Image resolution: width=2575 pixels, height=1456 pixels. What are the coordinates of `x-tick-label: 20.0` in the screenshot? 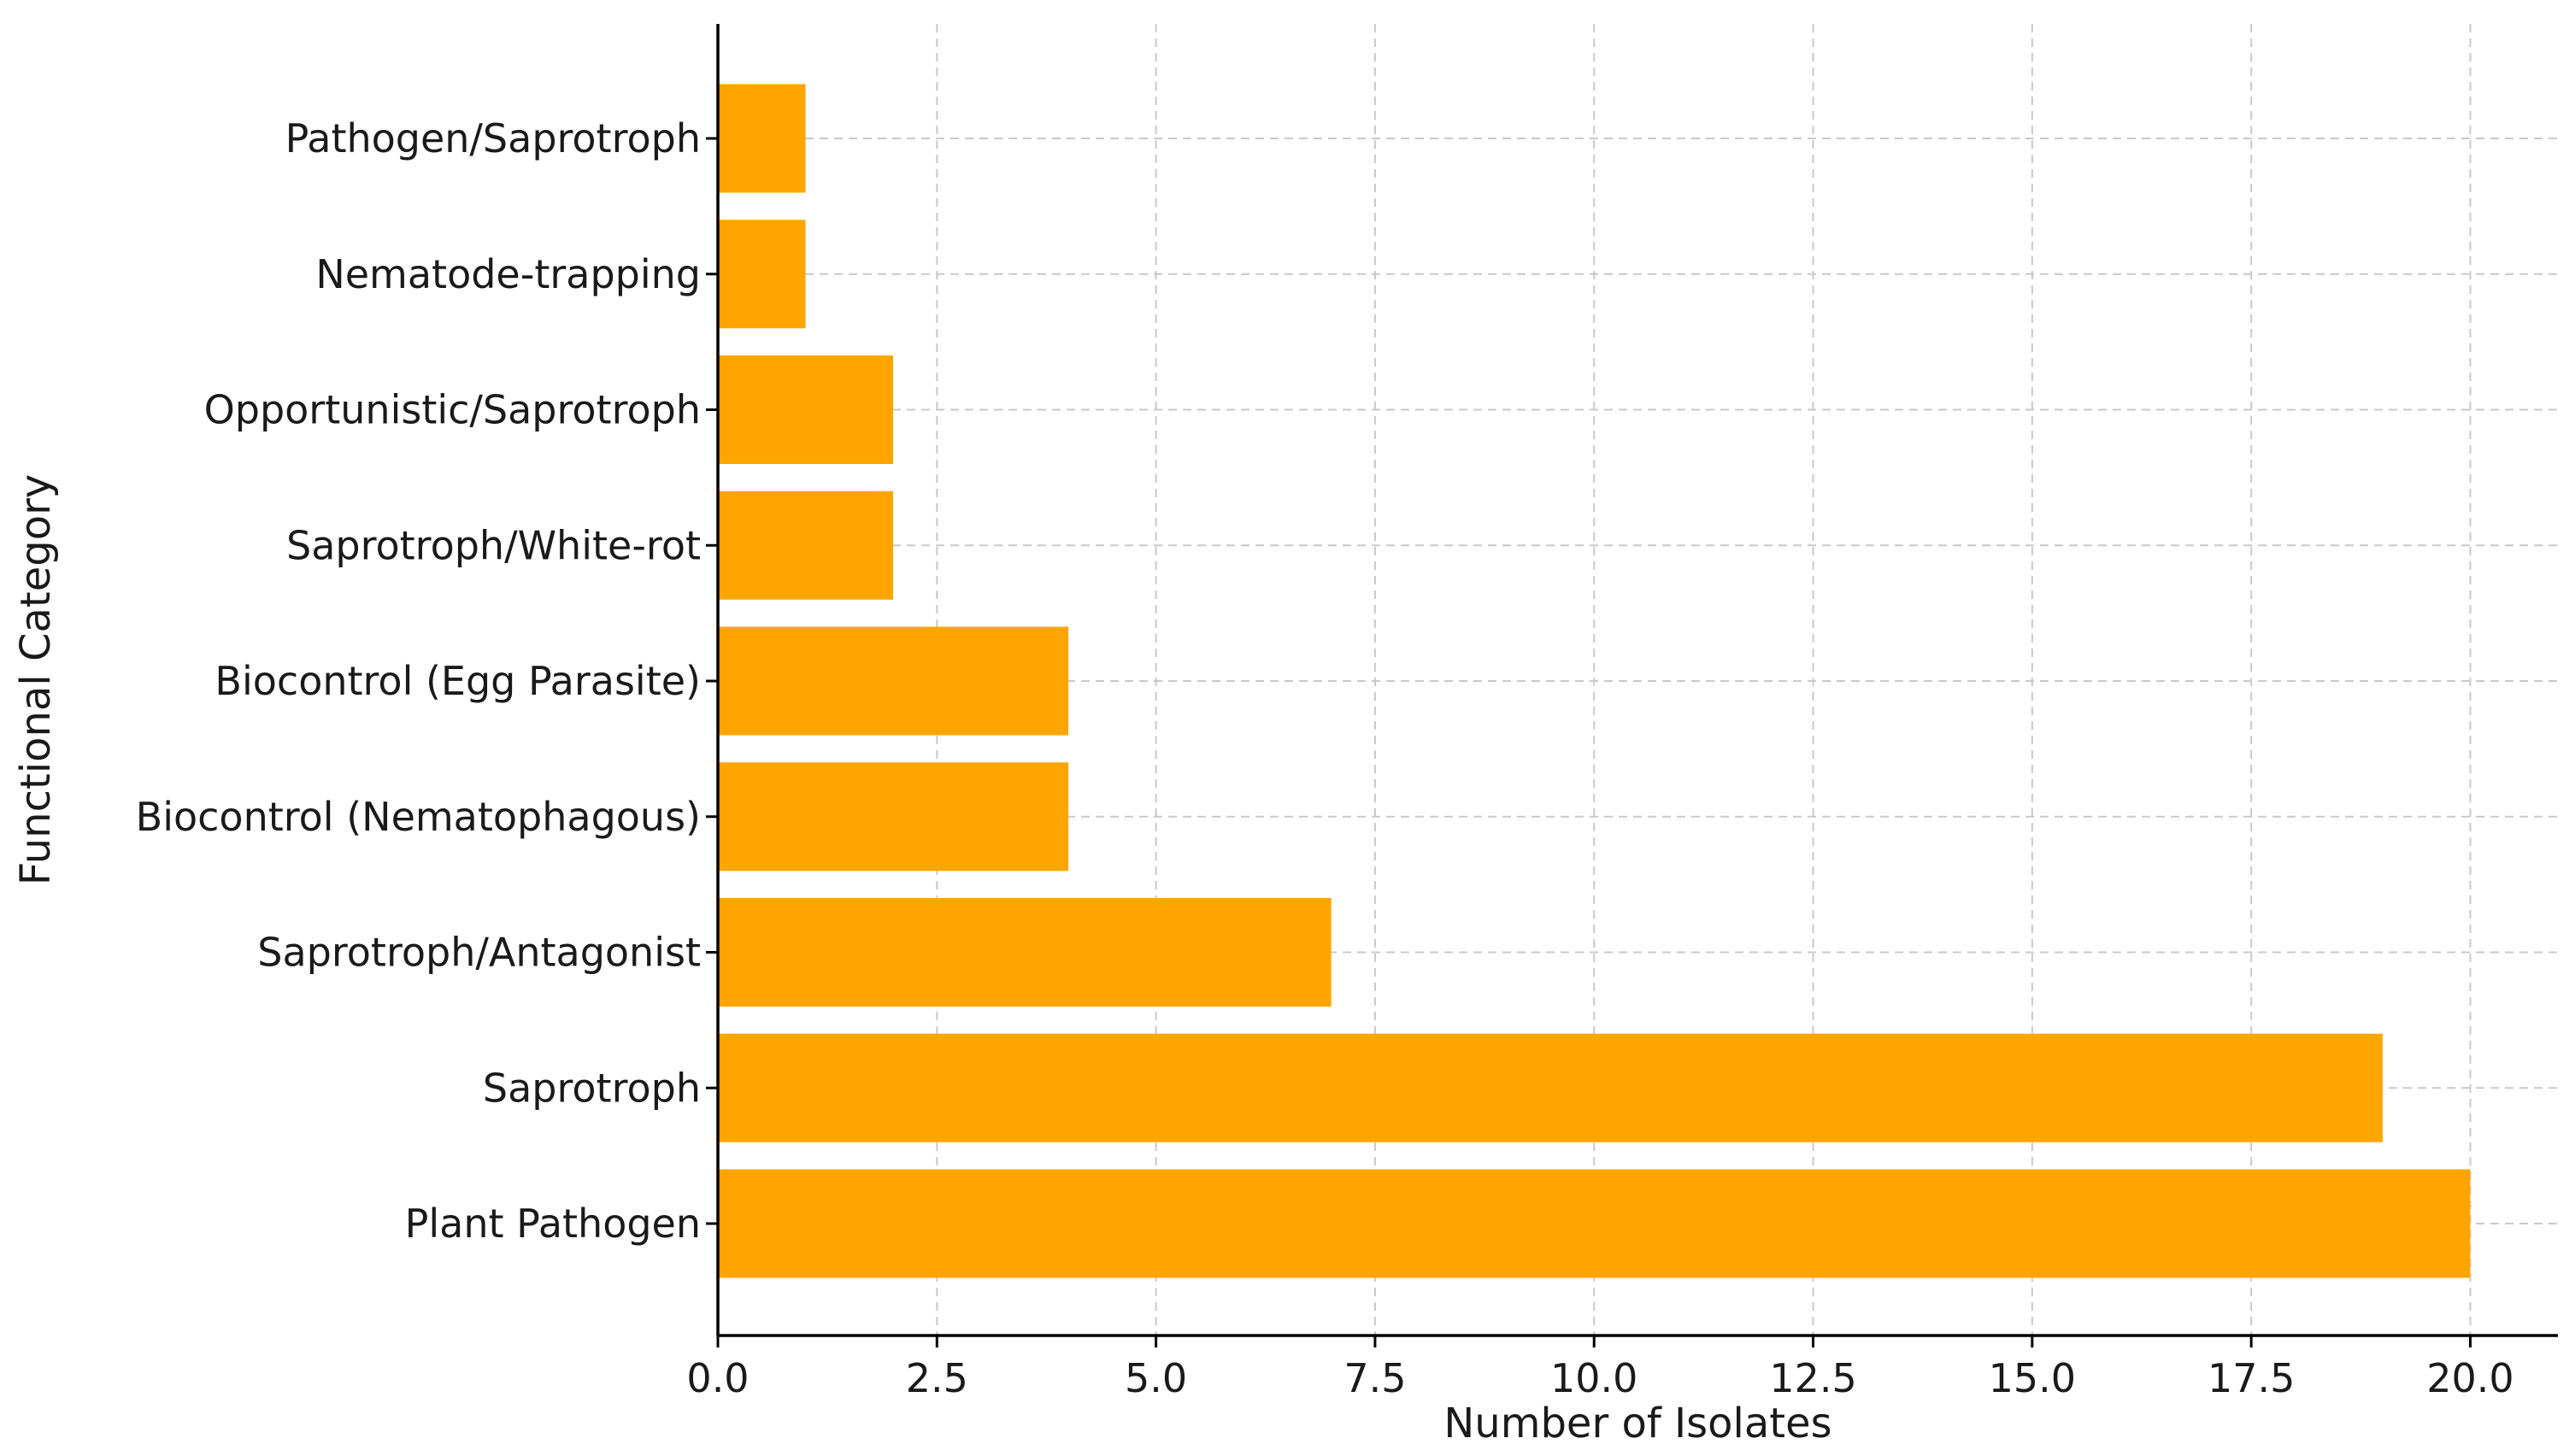 It's located at (2469, 1378).